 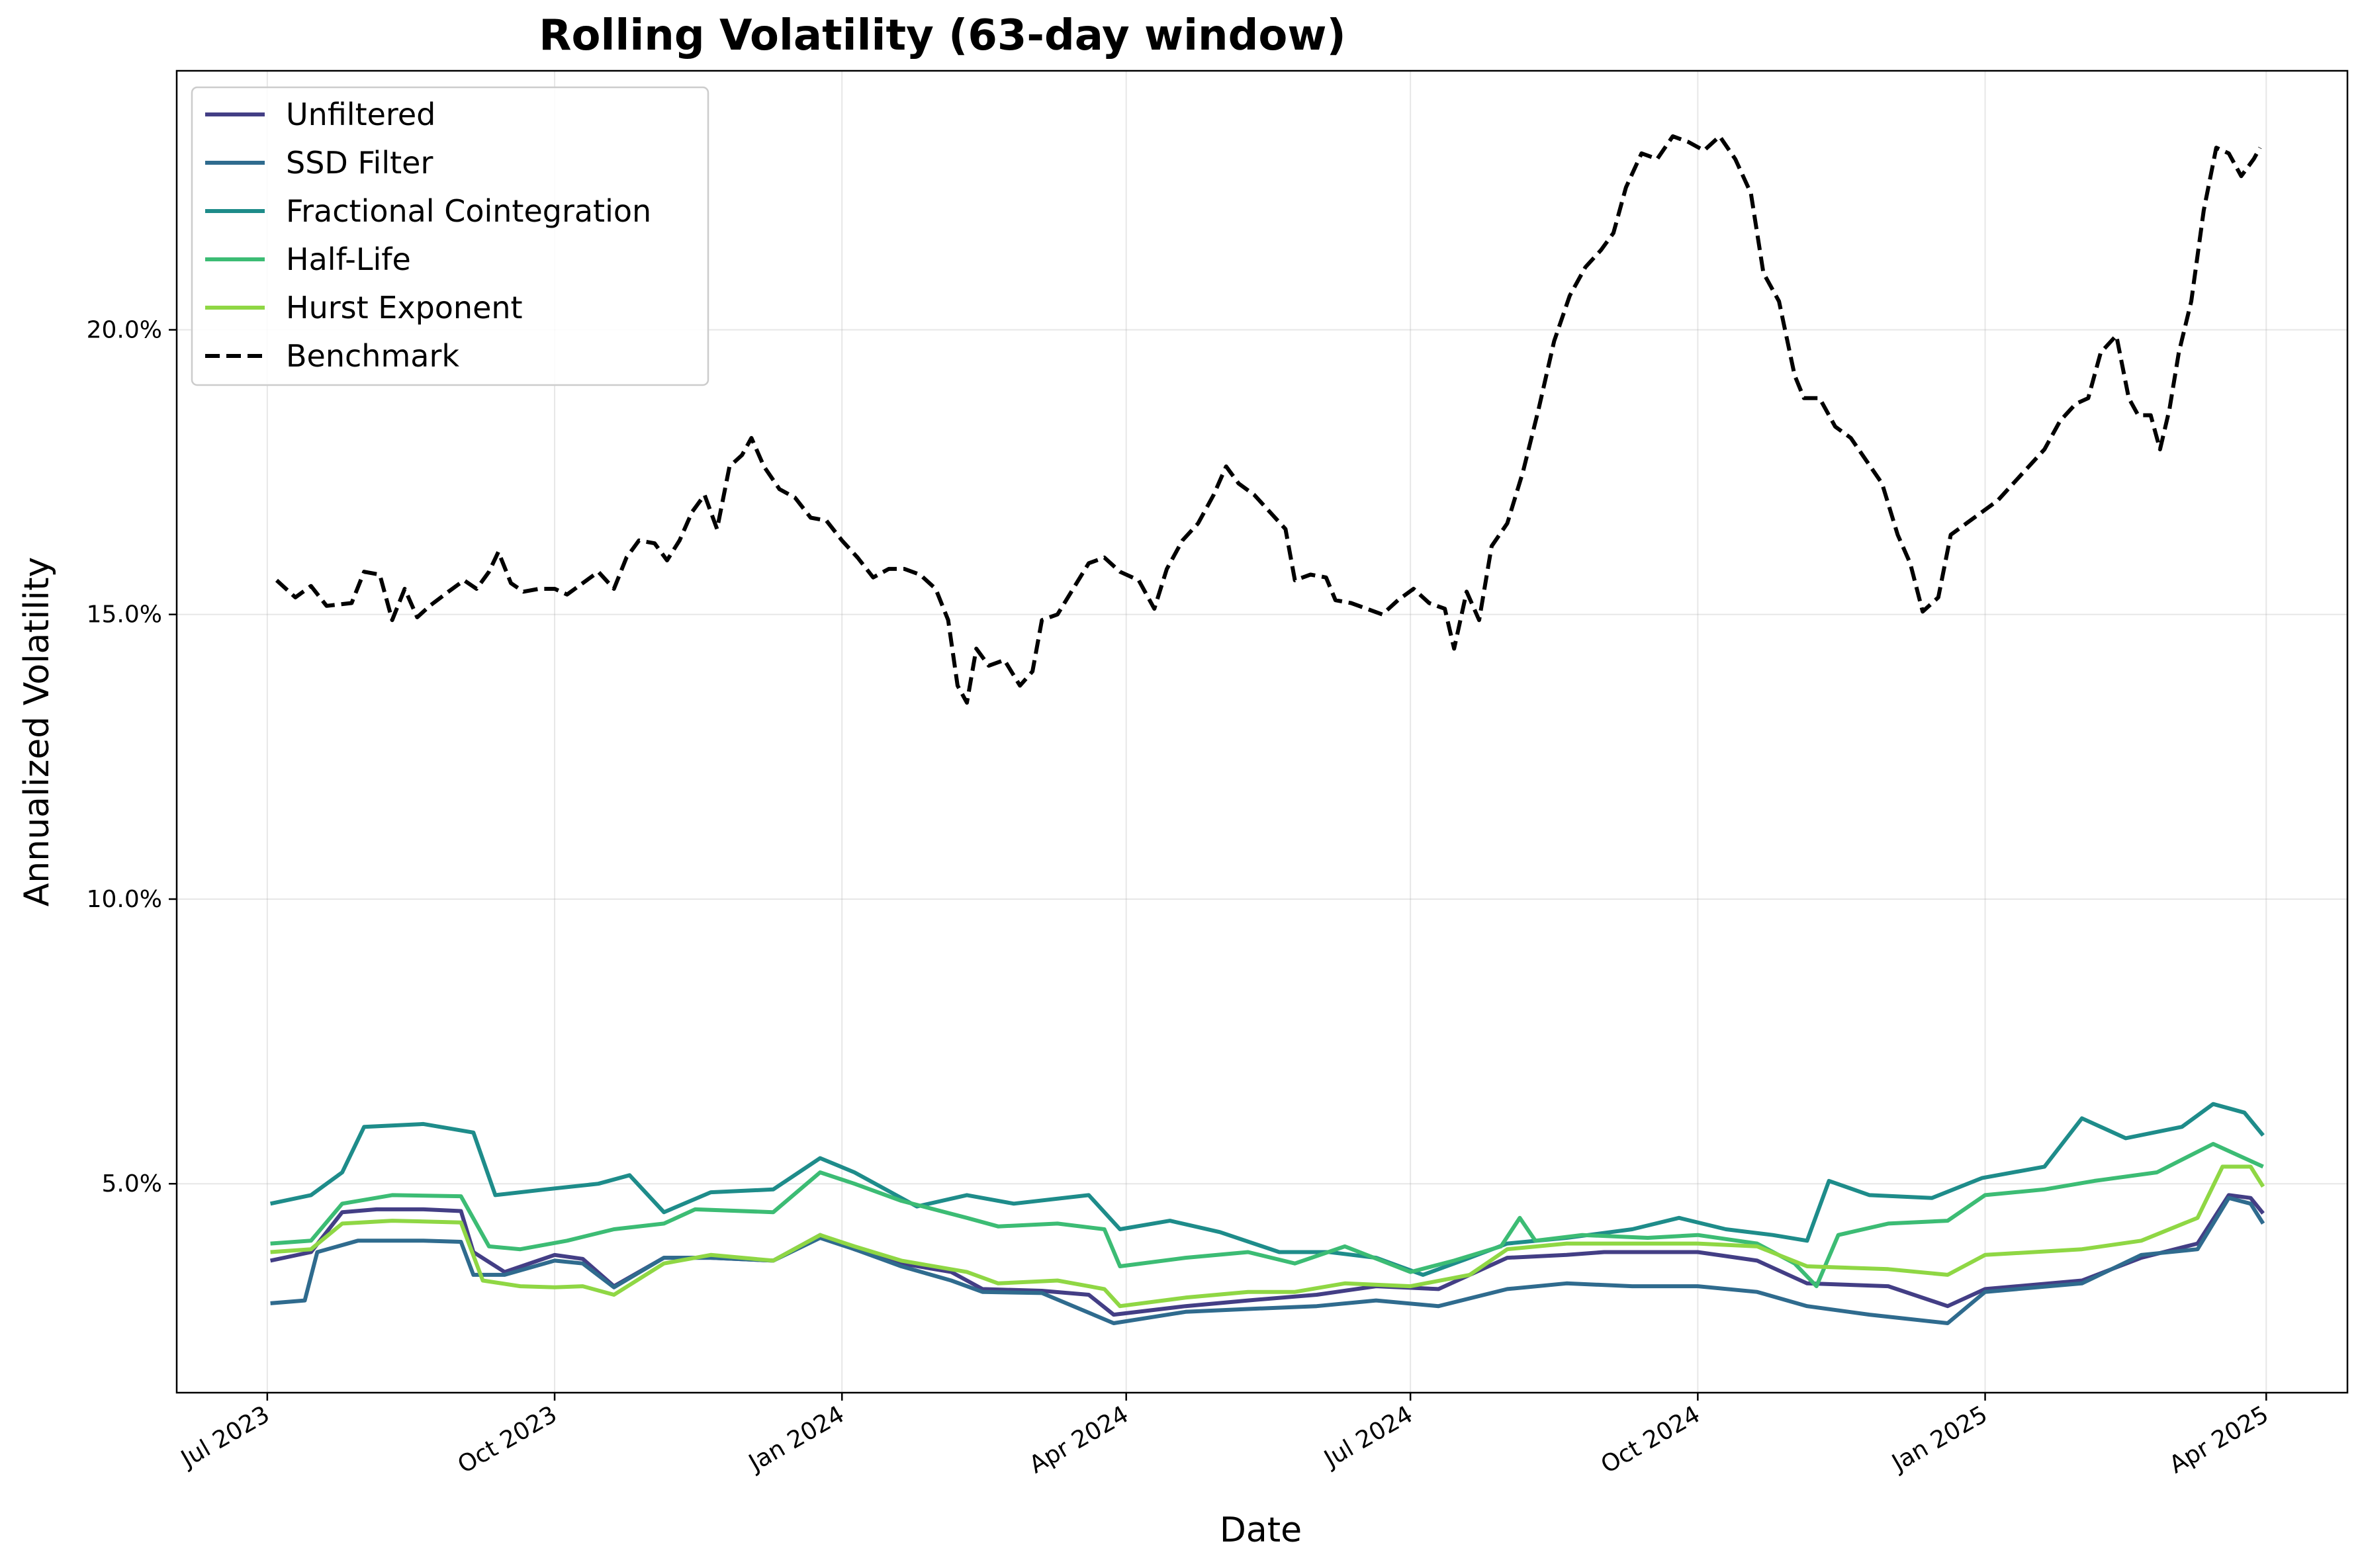 I want to click on y-tick-label: 10.0%, so click(x=124, y=900).